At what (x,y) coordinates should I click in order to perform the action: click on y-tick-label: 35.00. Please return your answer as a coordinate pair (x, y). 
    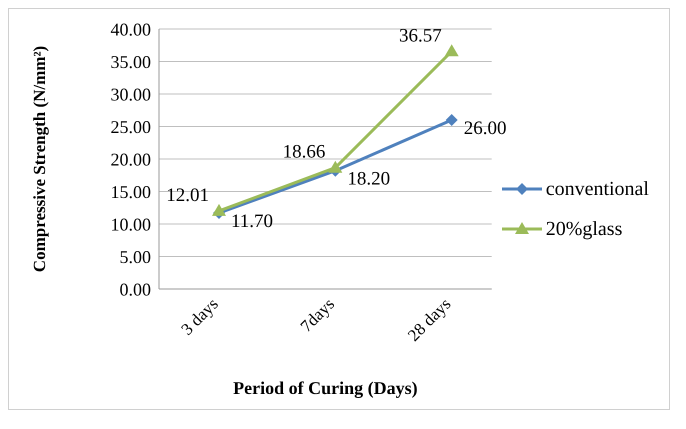
    Looking at the image, I should click on (130, 62).